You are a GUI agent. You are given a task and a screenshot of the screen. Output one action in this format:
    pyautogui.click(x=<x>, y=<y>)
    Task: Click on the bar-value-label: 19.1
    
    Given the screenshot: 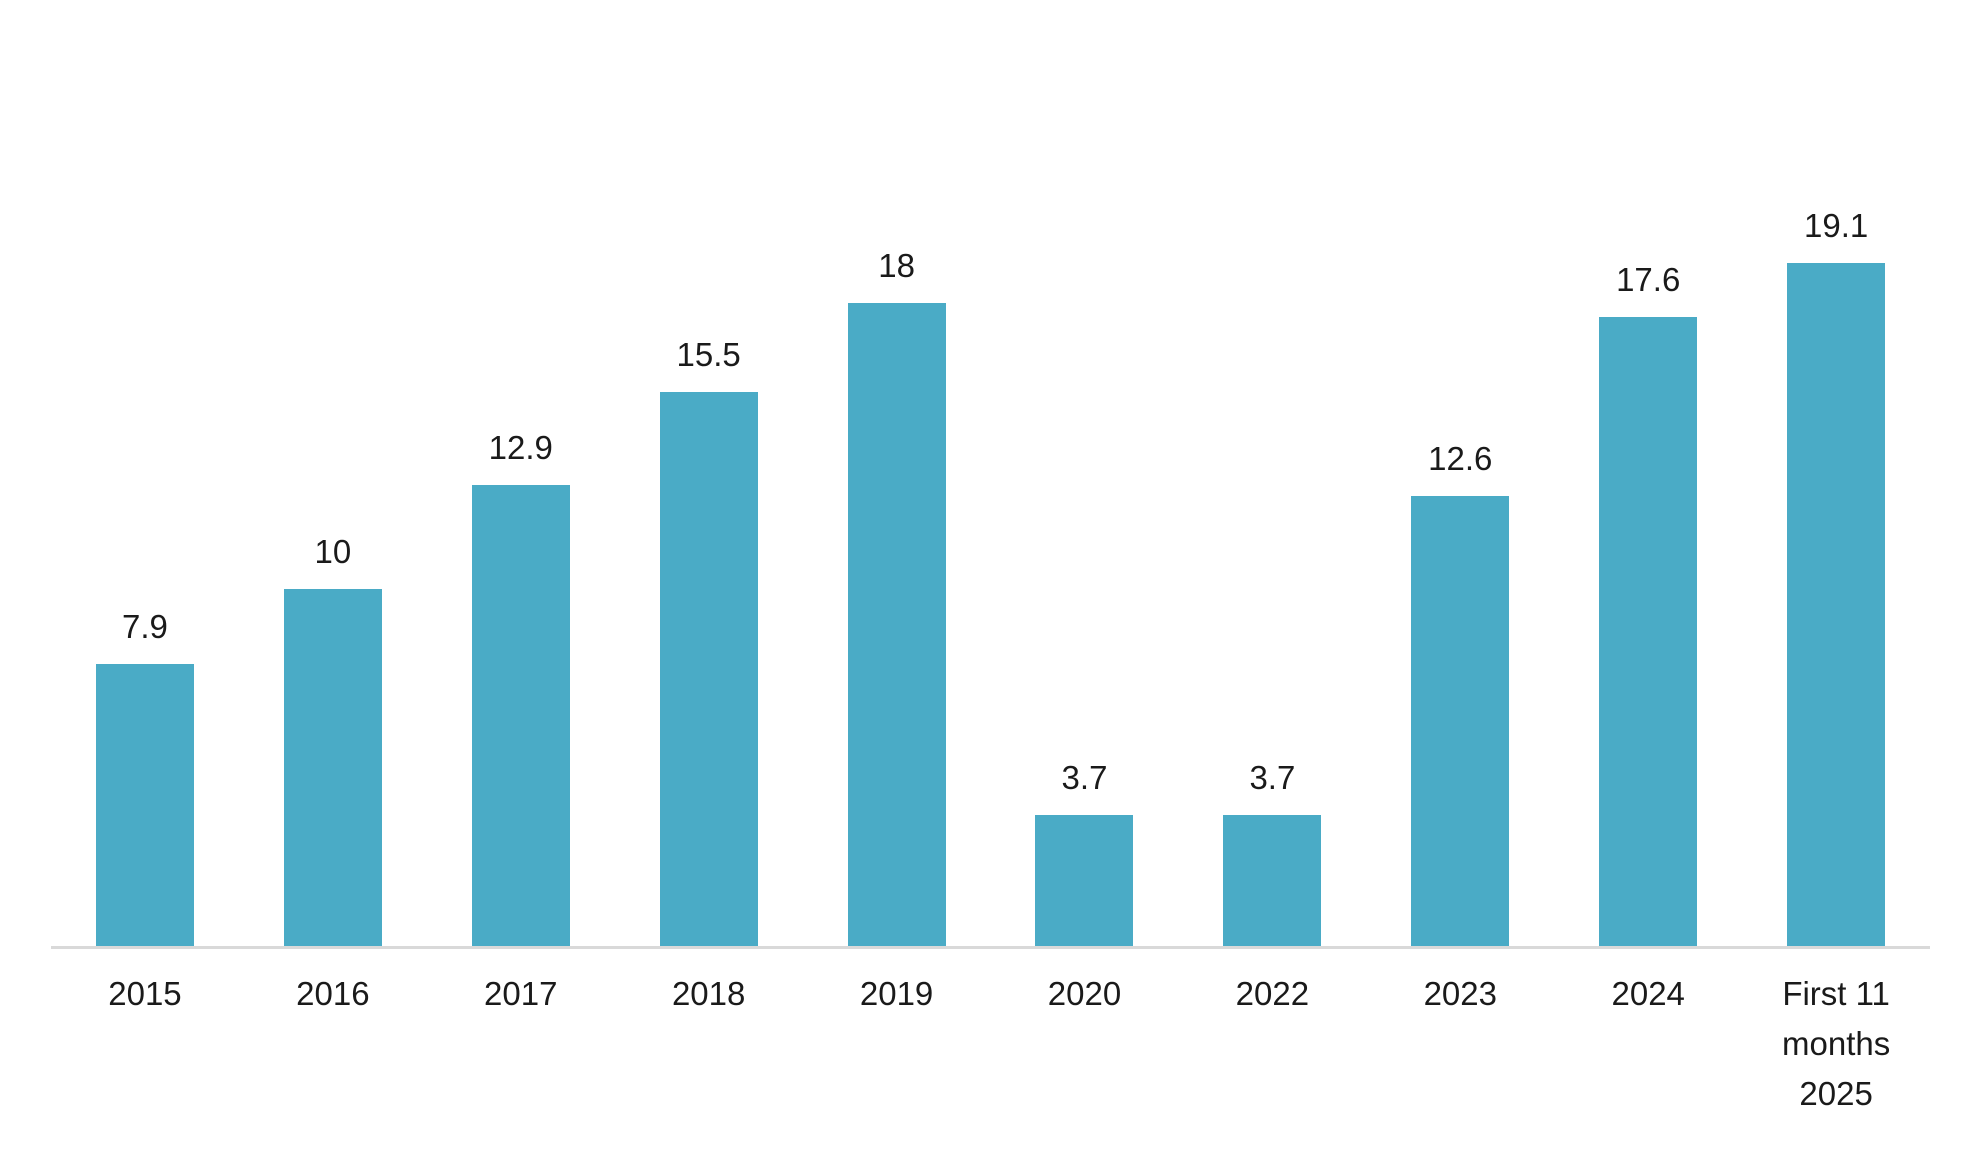 What is the action you would take?
    pyautogui.click(x=1836, y=225)
    